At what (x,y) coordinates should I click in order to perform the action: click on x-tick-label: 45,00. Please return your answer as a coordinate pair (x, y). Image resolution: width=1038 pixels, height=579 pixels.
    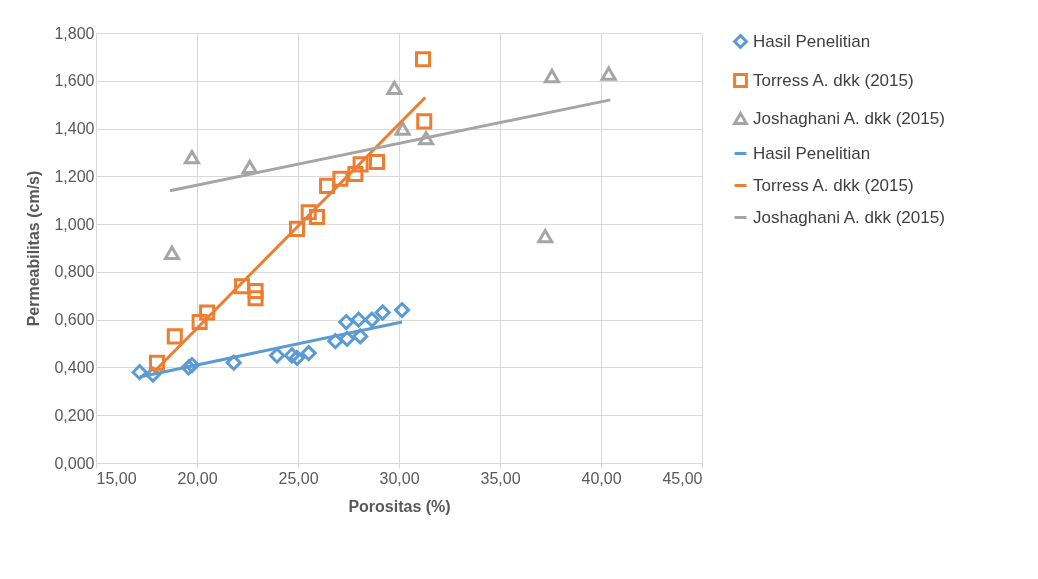
    Looking at the image, I should click on (682, 478).